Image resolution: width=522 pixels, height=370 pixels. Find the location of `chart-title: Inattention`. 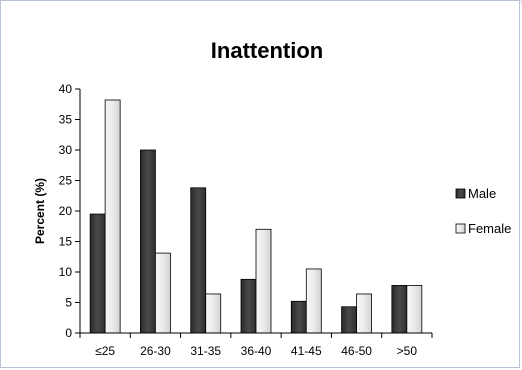

chart-title: Inattention is located at coordinates (267, 50).